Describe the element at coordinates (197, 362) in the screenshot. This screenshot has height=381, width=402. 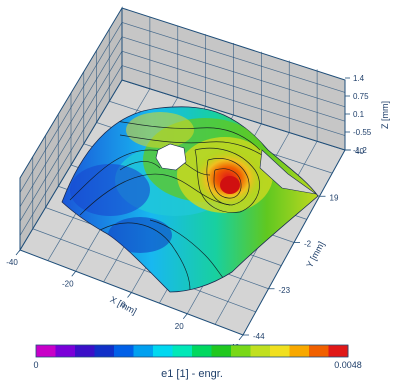
I see `colorbar: 0 0.0048 e1 [1] - engr.` at that location.